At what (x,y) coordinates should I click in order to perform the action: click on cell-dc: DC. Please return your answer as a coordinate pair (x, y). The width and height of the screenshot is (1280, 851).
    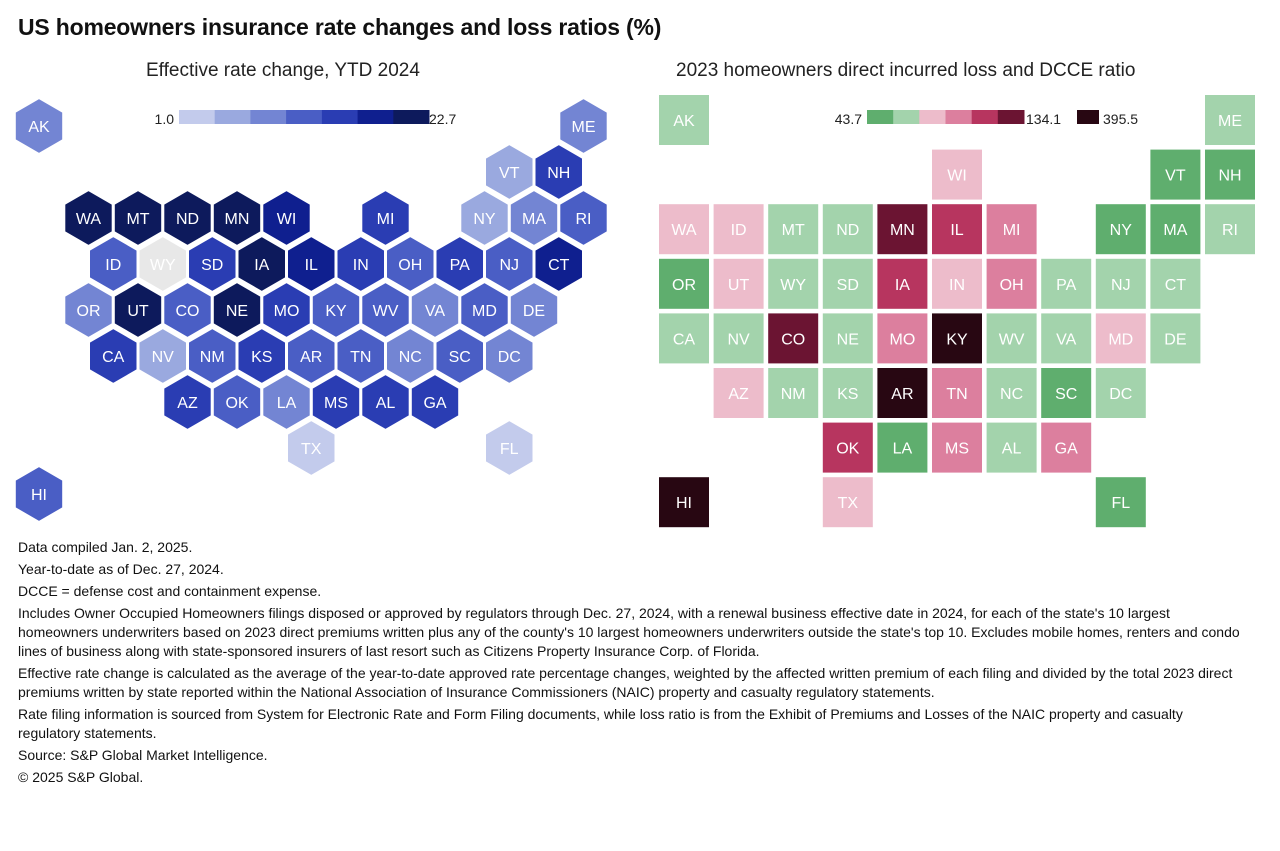
    Looking at the image, I should click on (1120, 393).